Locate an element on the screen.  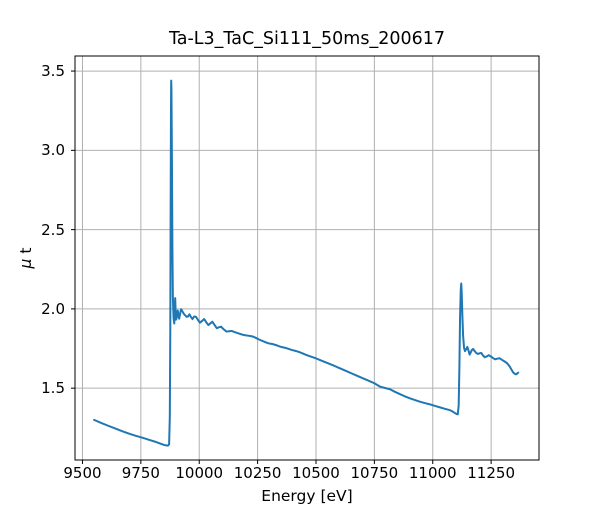
y-axis-label: μ t is located at coordinates (26, 258).